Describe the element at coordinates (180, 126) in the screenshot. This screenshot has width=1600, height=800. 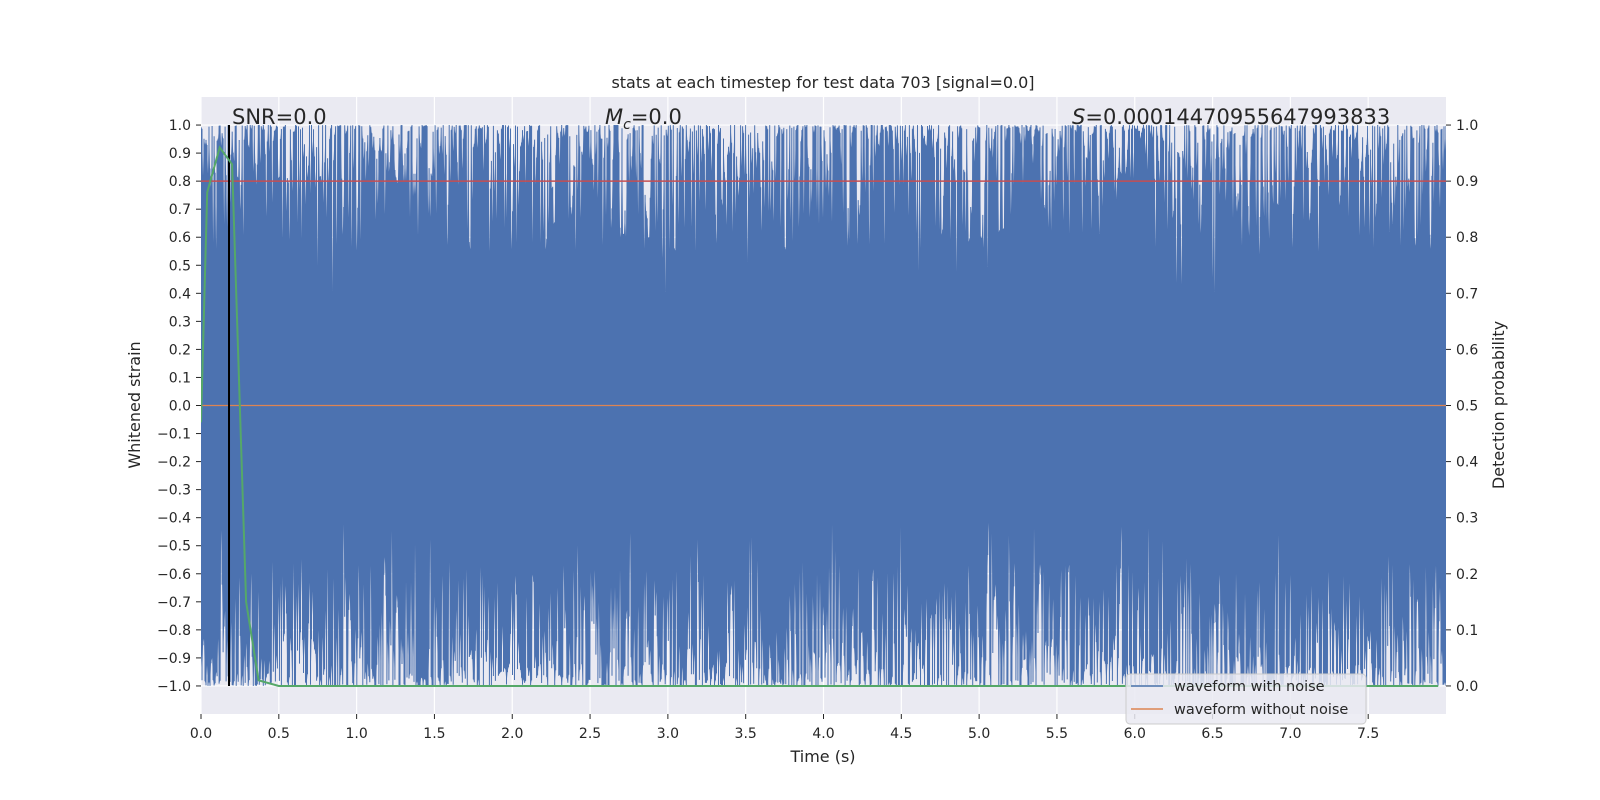
I see `y-tick-label: 1.0` at that location.